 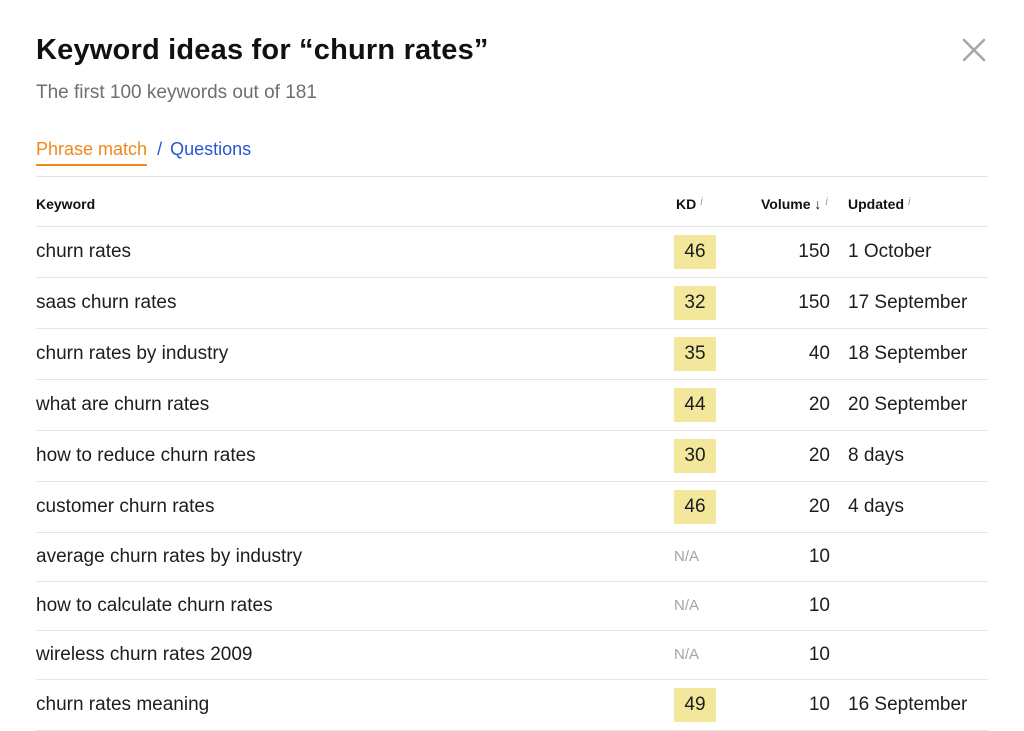 What do you see at coordinates (512, 705) in the screenshot?
I see `table-row: churn rates meaning 49 10 16 September` at bounding box center [512, 705].